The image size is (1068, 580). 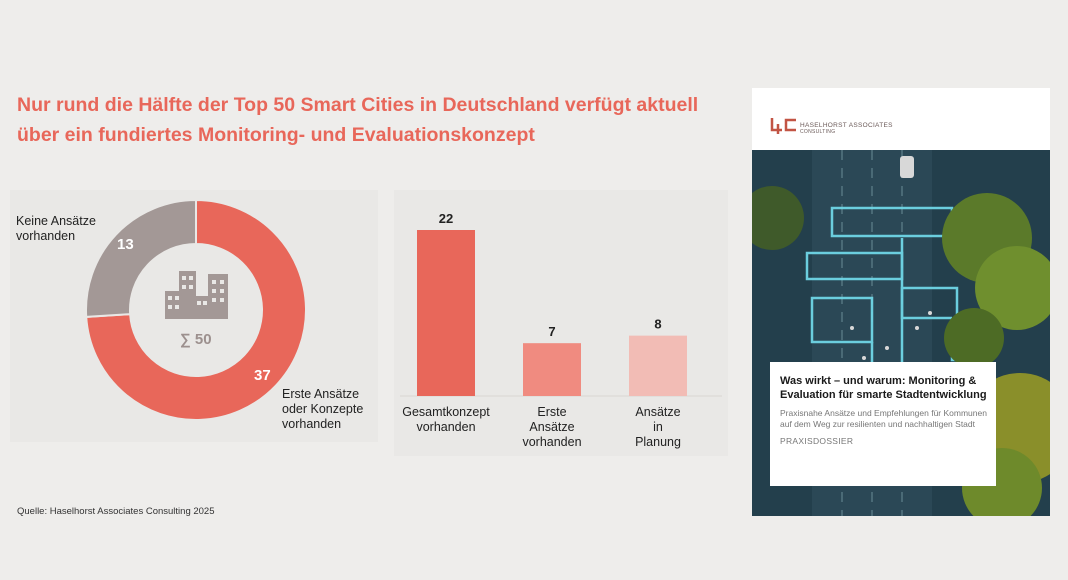 I want to click on slice-value-keine: 13, so click(x=125, y=244).